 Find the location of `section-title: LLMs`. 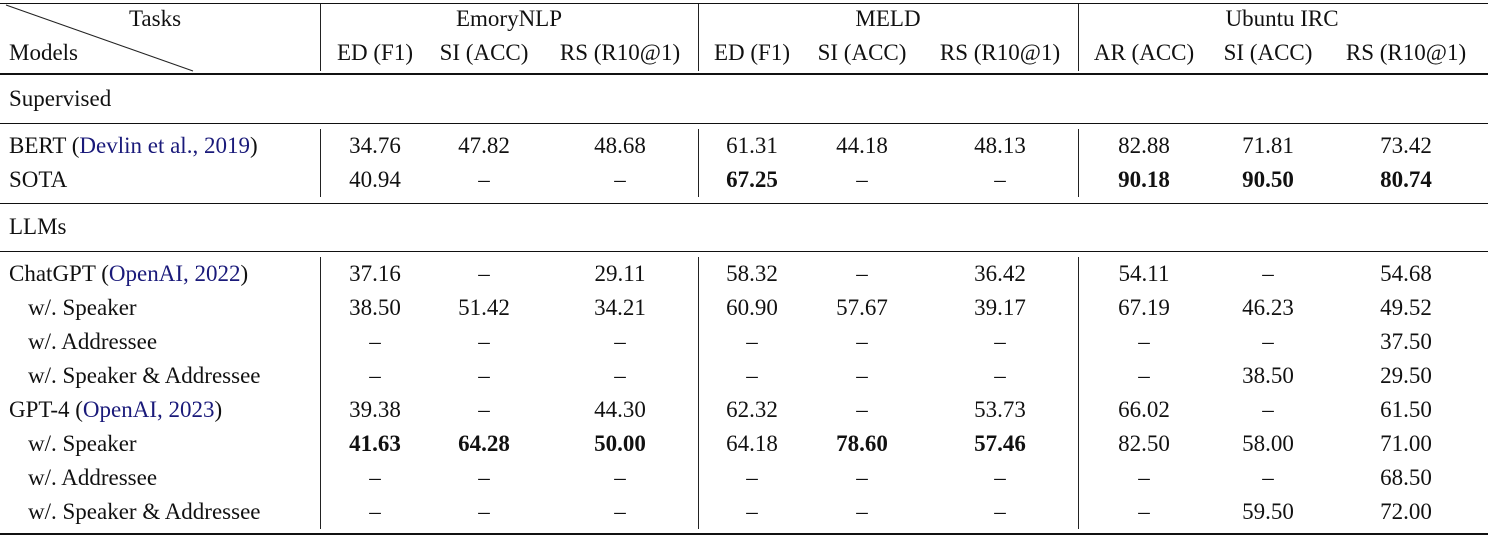

section-title: LLMs is located at coordinates (38, 226).